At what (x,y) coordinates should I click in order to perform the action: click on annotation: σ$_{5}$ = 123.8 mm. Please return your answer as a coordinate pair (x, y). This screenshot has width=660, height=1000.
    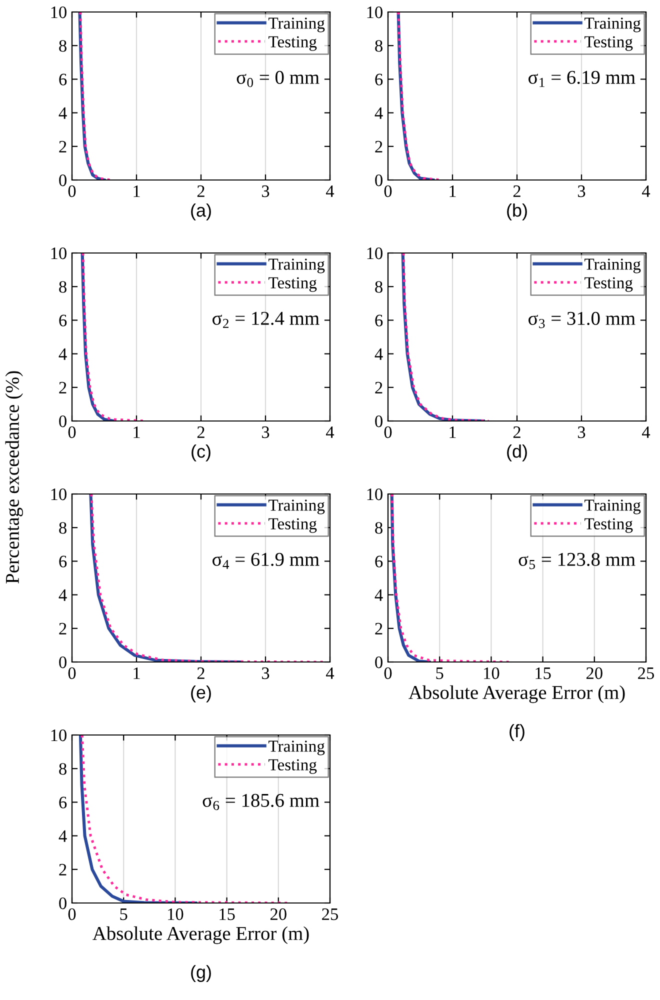
    Looking at the image, I should click on (577, 561).